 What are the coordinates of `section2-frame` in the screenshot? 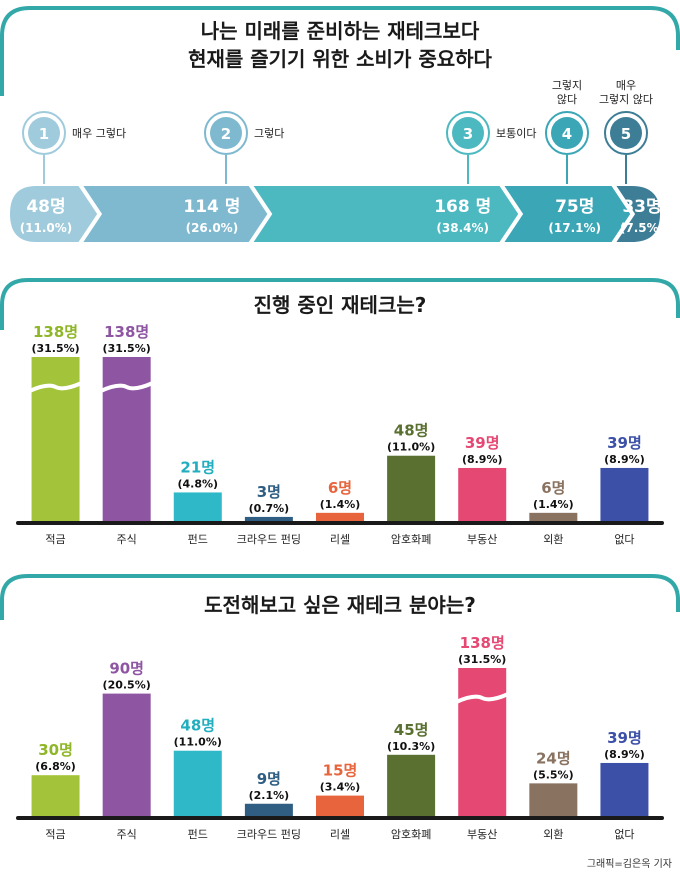 It's located at (340, 304).